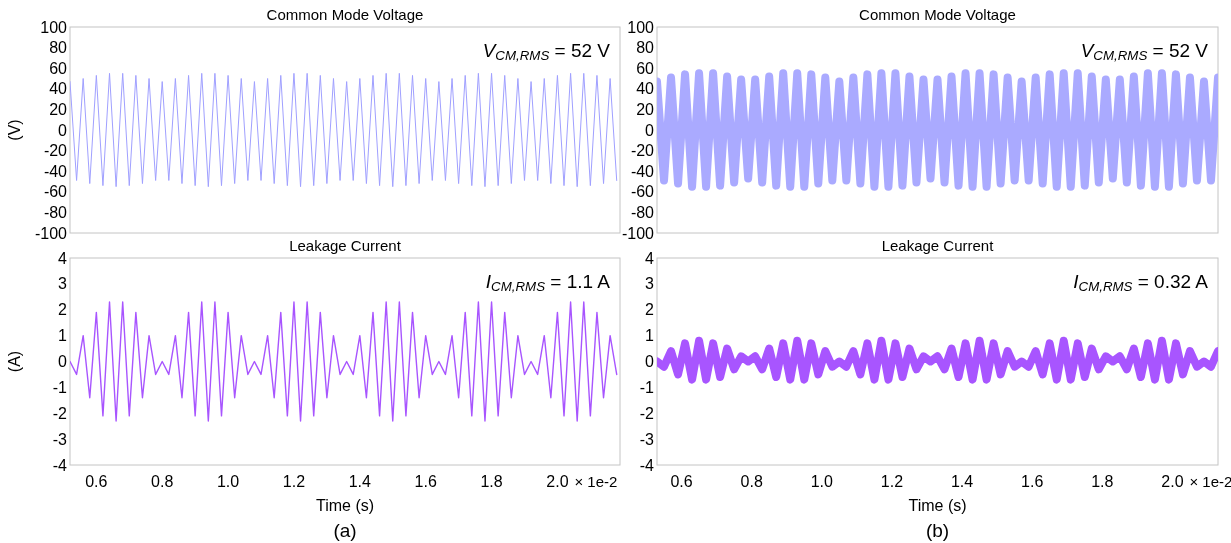 The width and height of the screenshot is (1231, 543). I want to click on y-axis-title: (A), so click(14, 361).